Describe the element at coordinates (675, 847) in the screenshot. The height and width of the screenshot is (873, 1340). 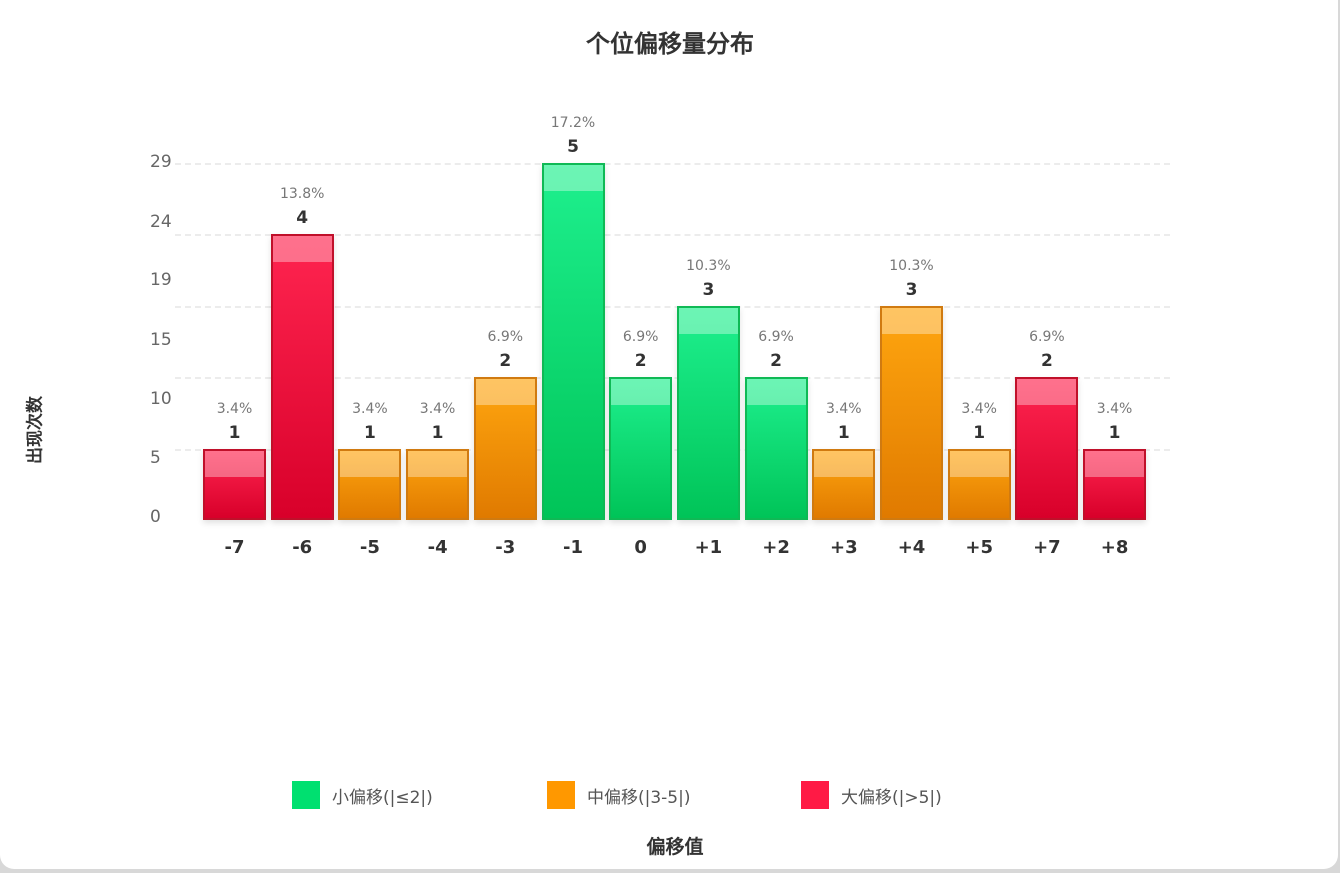
I see `x-axis-title: 偏移值` at that location.